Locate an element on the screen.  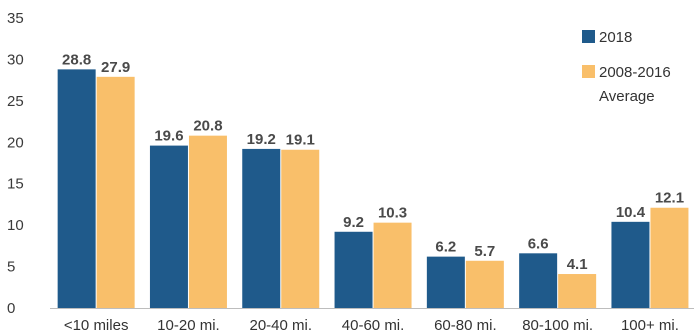
data-label: 20.8 is located at coordinates (207, 126).